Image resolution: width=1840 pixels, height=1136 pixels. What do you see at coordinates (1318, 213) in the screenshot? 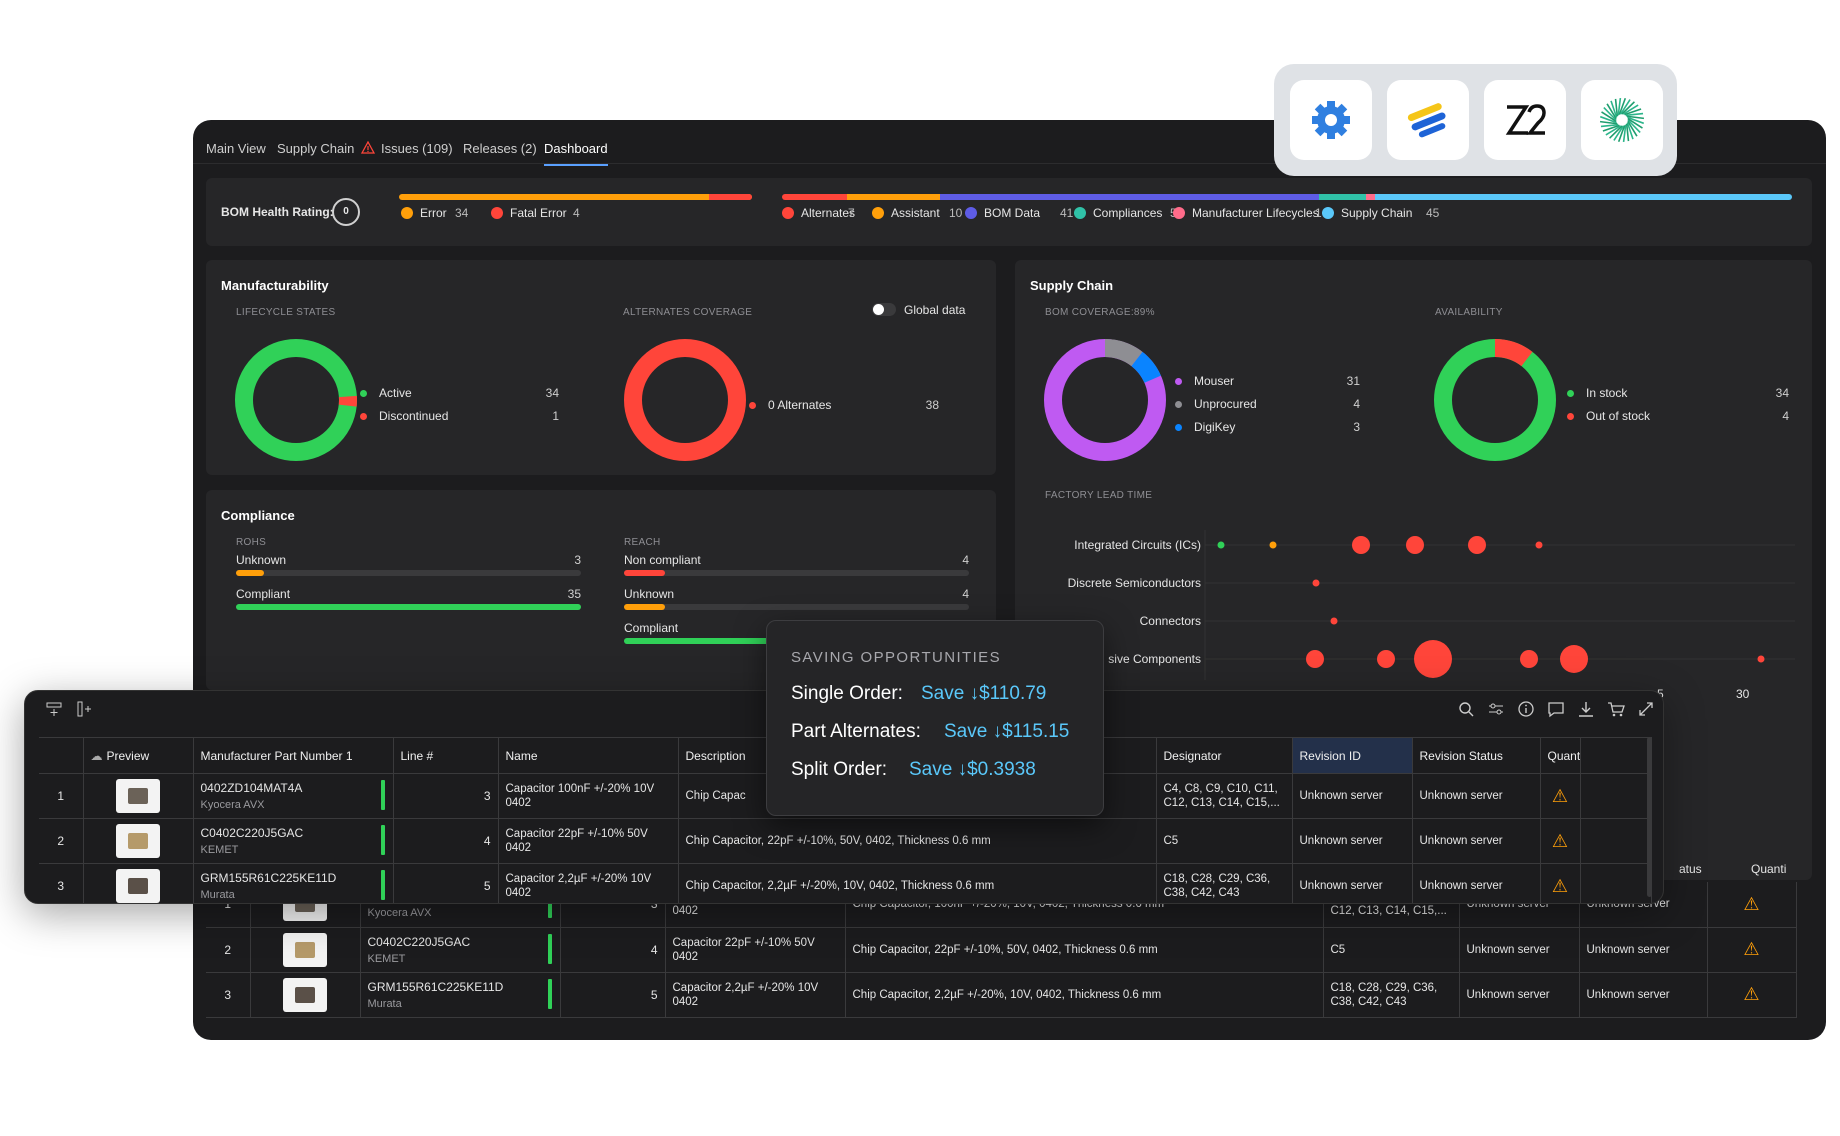
I see `category-legend-count: 1` at bounding box center [1318, 213].